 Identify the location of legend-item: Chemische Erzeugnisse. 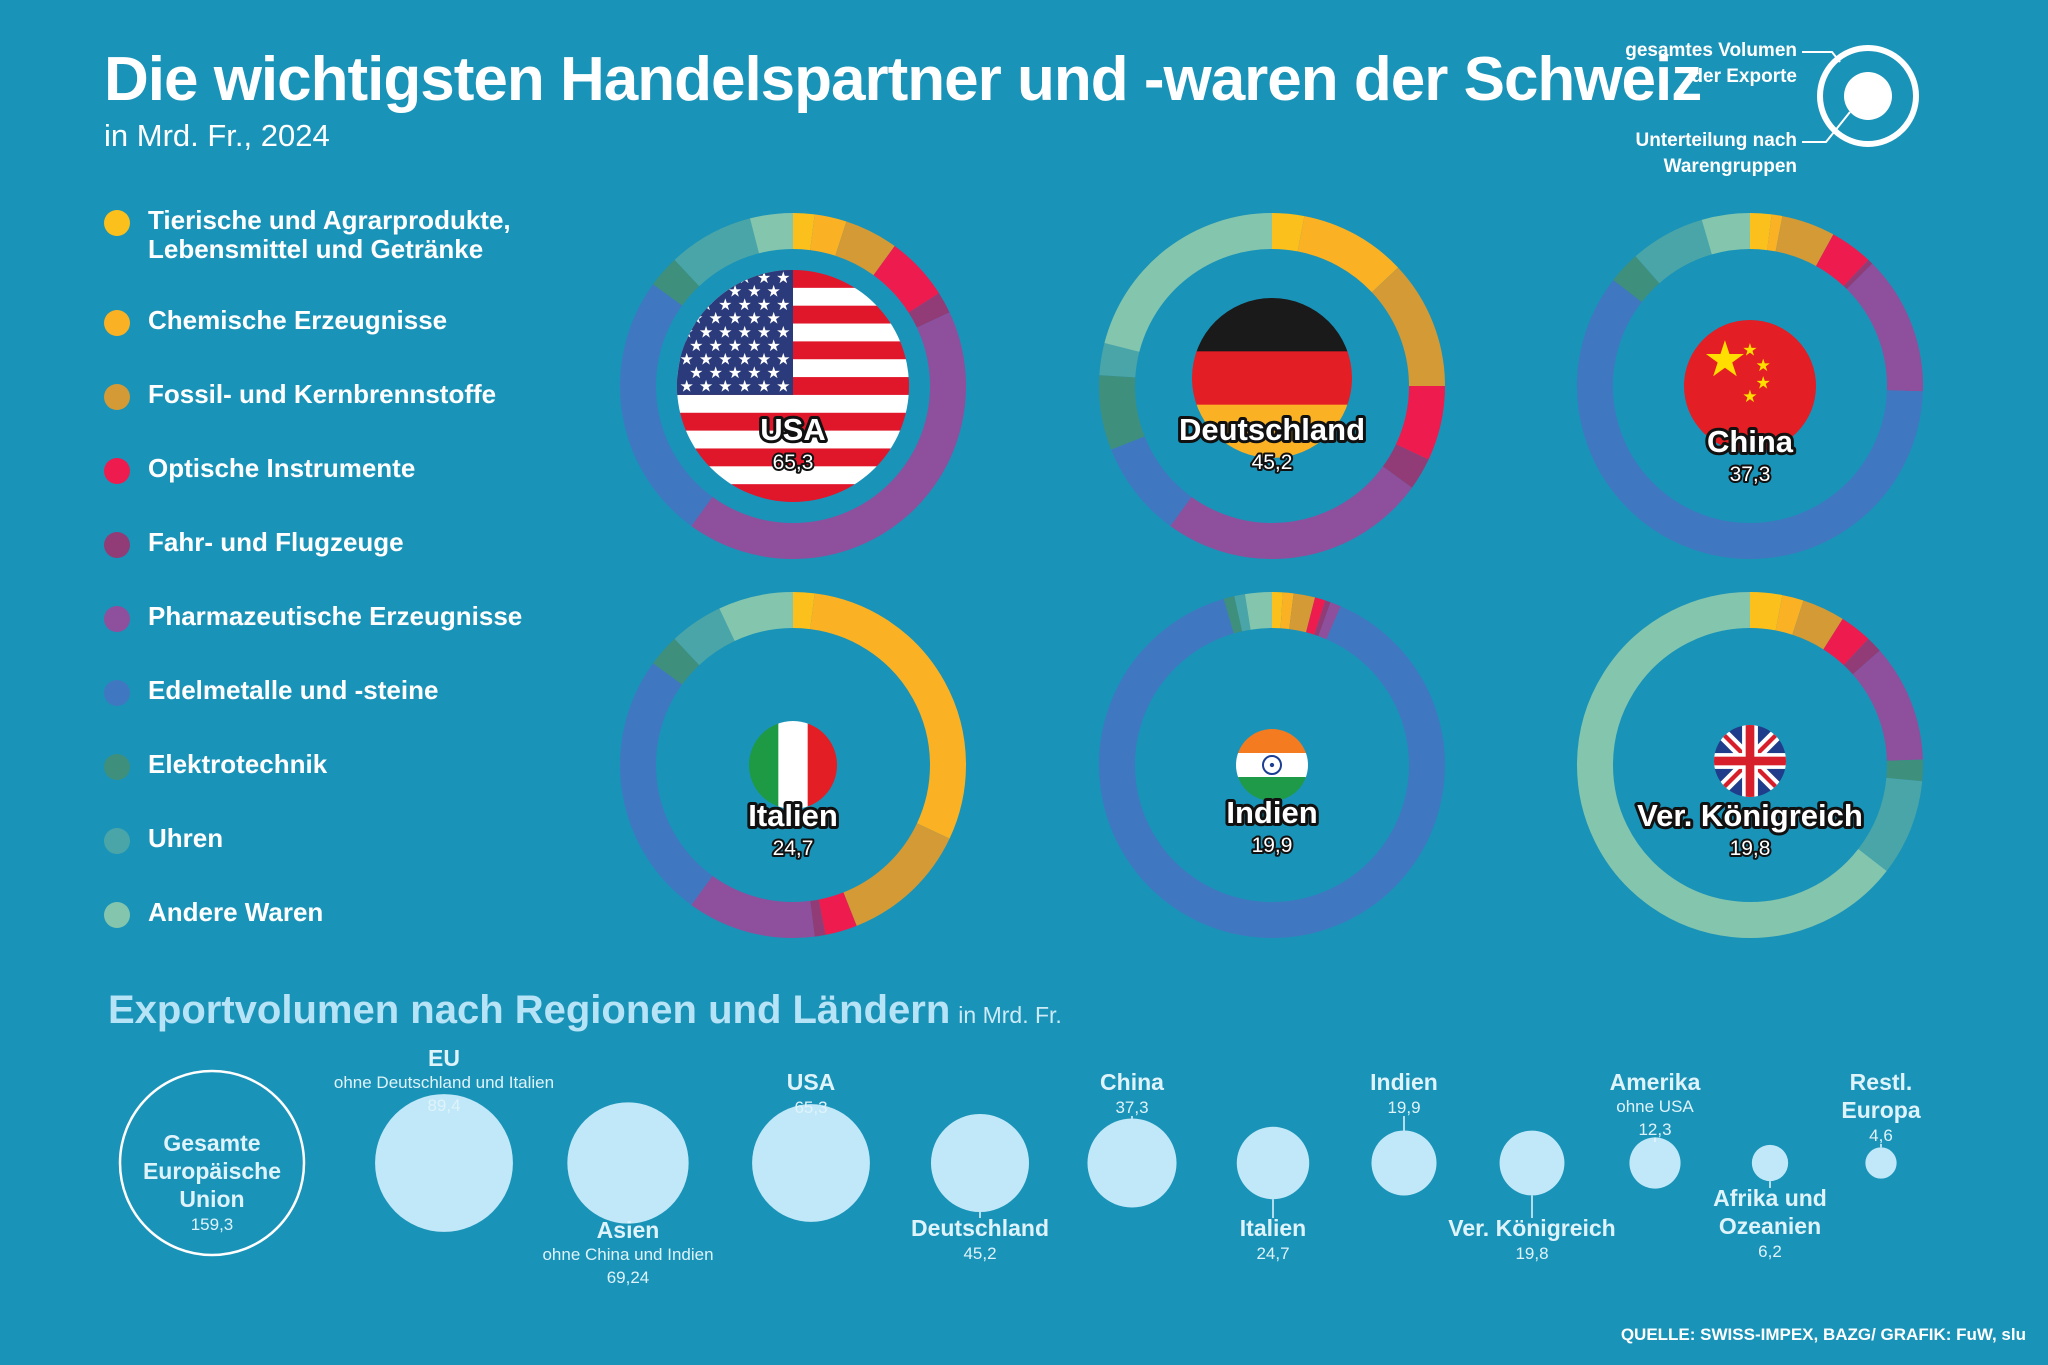
(326, 321).